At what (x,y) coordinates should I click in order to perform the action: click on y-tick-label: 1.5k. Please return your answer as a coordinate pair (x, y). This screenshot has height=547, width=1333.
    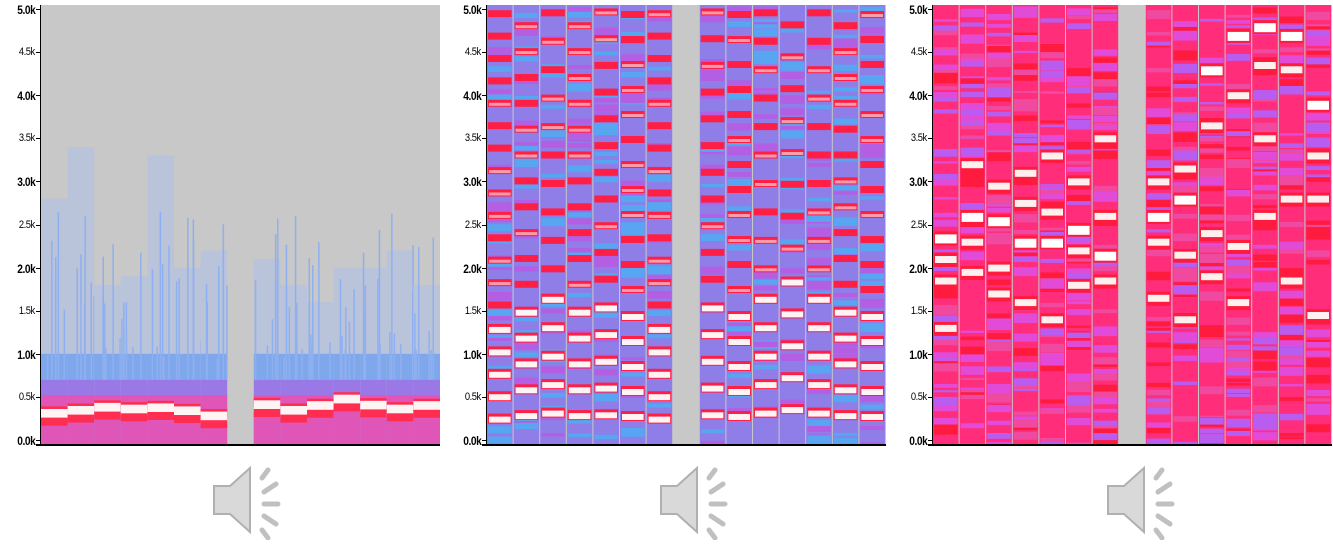
    Looking at the image, I should click on (27, 310).